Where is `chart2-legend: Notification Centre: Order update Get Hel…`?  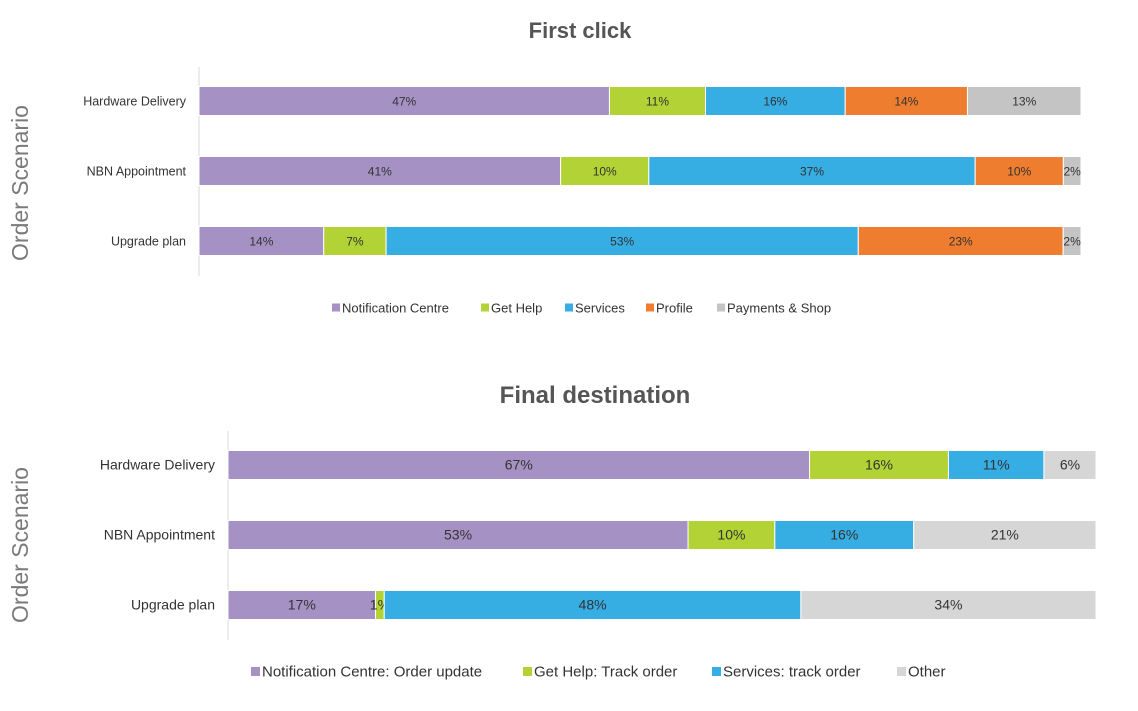 chart2-legend: Notification Centre: Order update Get Hel… is located at coordinates (598, 672).